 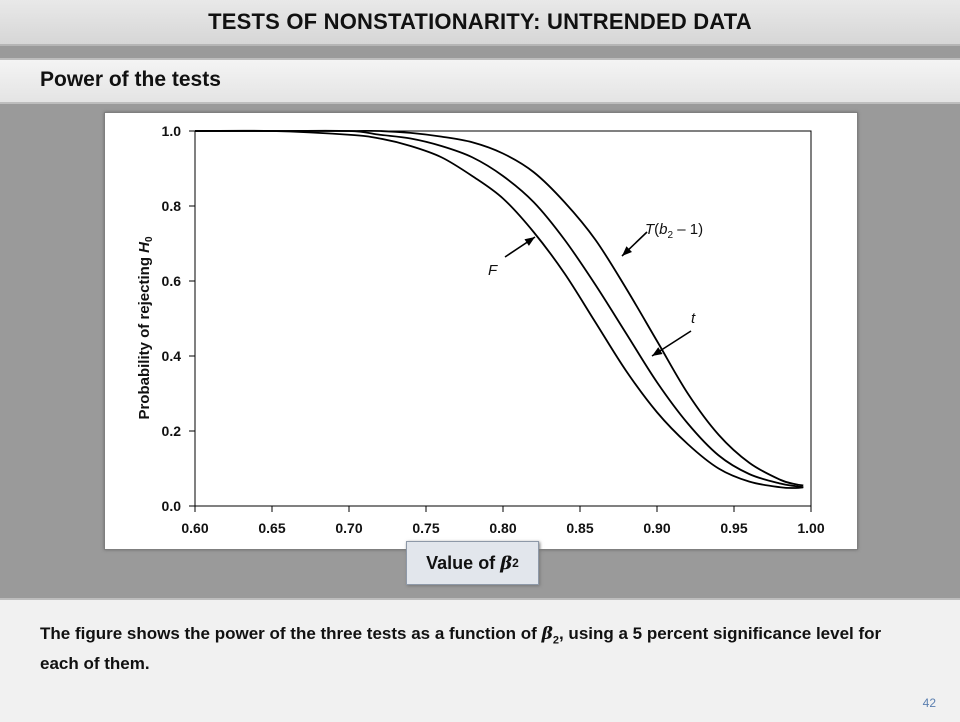 What do you see at coordinates (810, 528) in the screenshot?
I see `x-tick-label: 1.00` at bounding box center [810, 528].